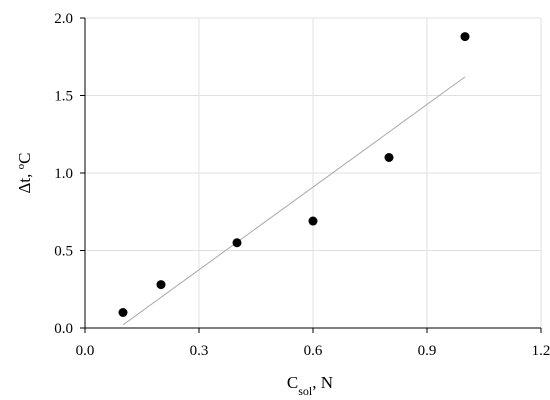 This screenshot has height=400, width=550. Describe the element at coordinates (541, 351) in the screenshot. I see `x-tick-label: 1.2` at that location.